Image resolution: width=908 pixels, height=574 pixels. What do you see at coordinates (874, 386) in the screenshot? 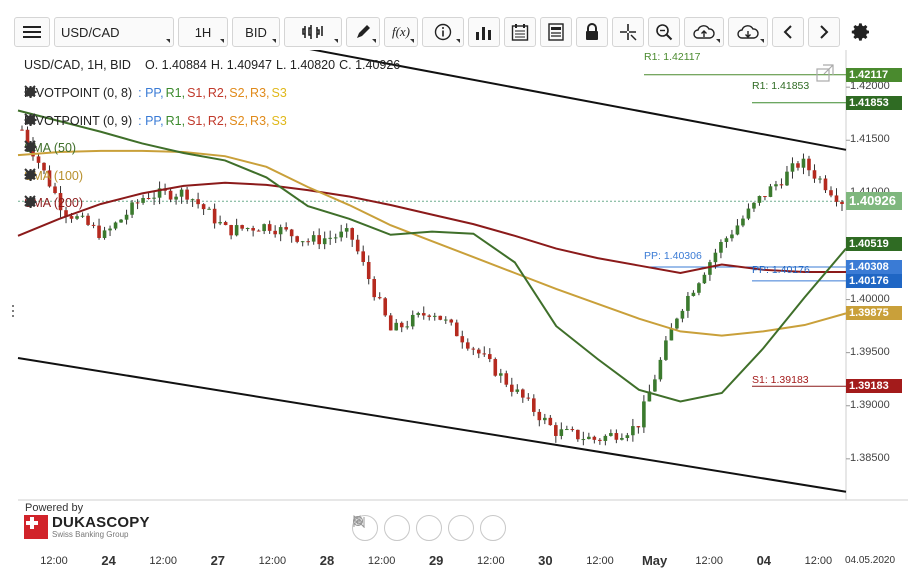
I see `price-marker-label: 1.39183` at bounding box center [874, 386].